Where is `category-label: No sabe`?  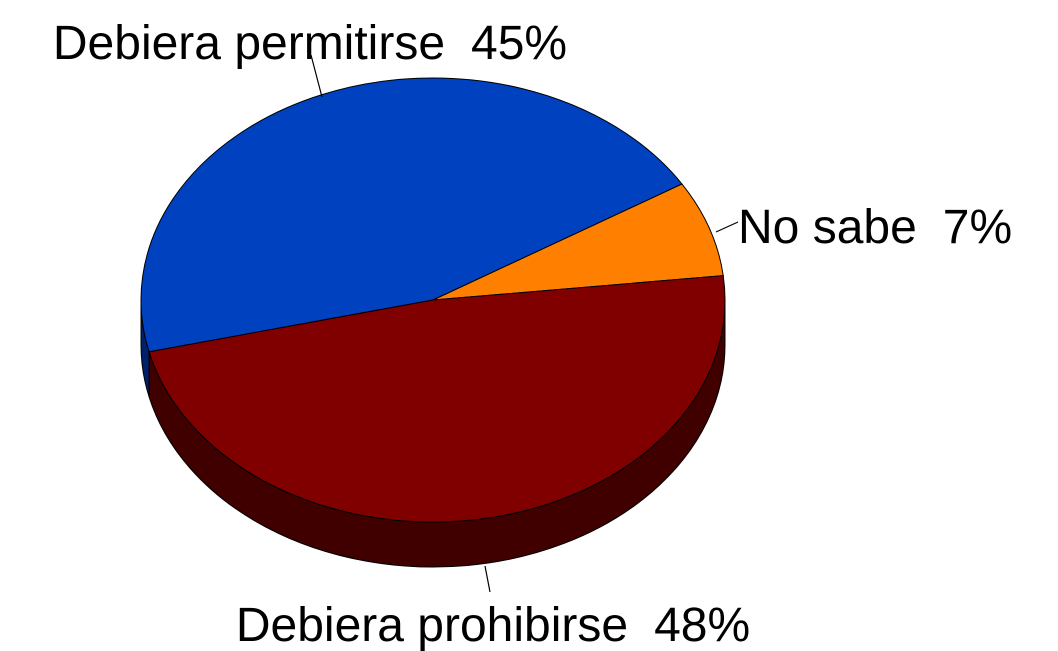 category-label: No sabe is located at coordinates (827, 227).